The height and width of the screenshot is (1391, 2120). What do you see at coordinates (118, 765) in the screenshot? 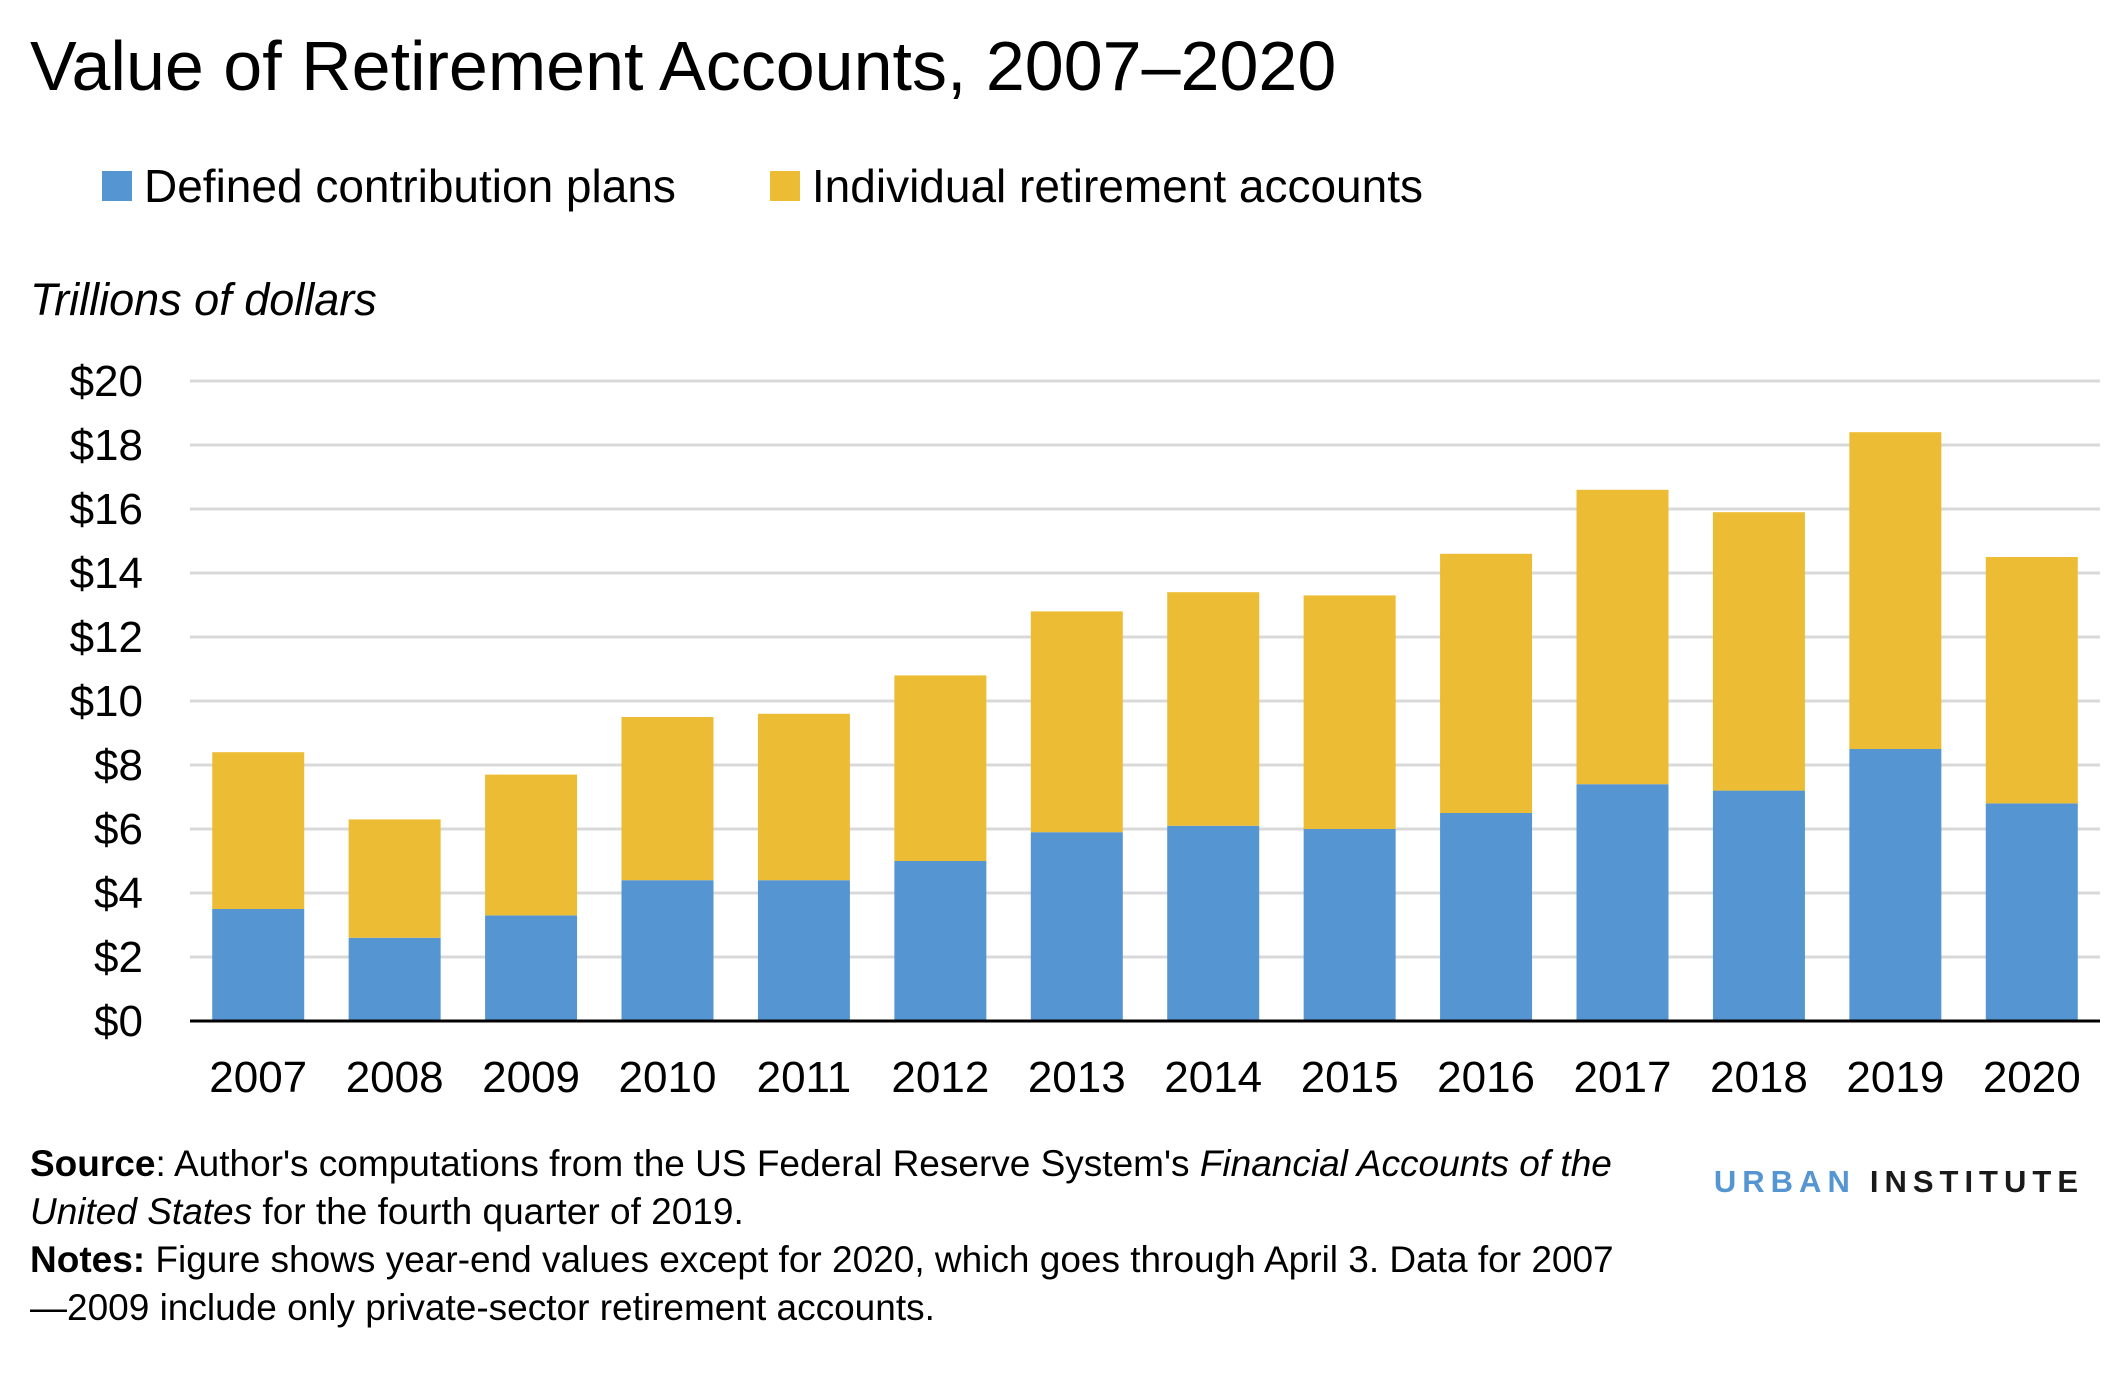
I see `y-tick-label: $8` at bounding box center [118, 765].